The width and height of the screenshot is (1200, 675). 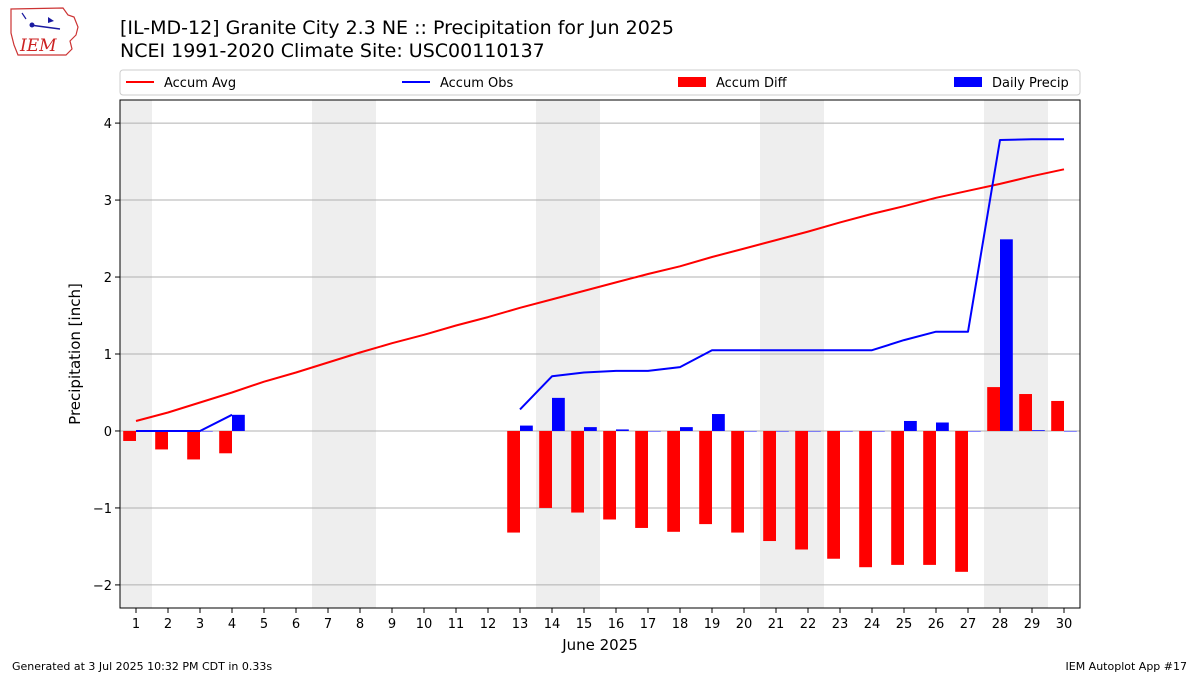 What do you see at coordinates (1126, 666) in the screenshot?
I see `app-credit: IEM Autoplot App #17` at bounding box center [1126, 666].